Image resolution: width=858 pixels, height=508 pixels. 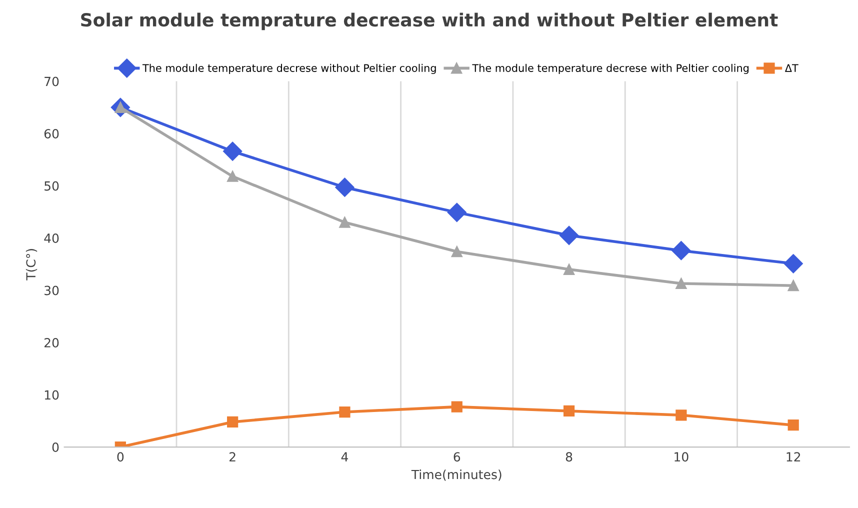 What do you see at coordinates (429, 21) in the screenshot?
I see `chart-title: Solar module temprature decrease with and without Peltier element` at bounding box center [429, 21].